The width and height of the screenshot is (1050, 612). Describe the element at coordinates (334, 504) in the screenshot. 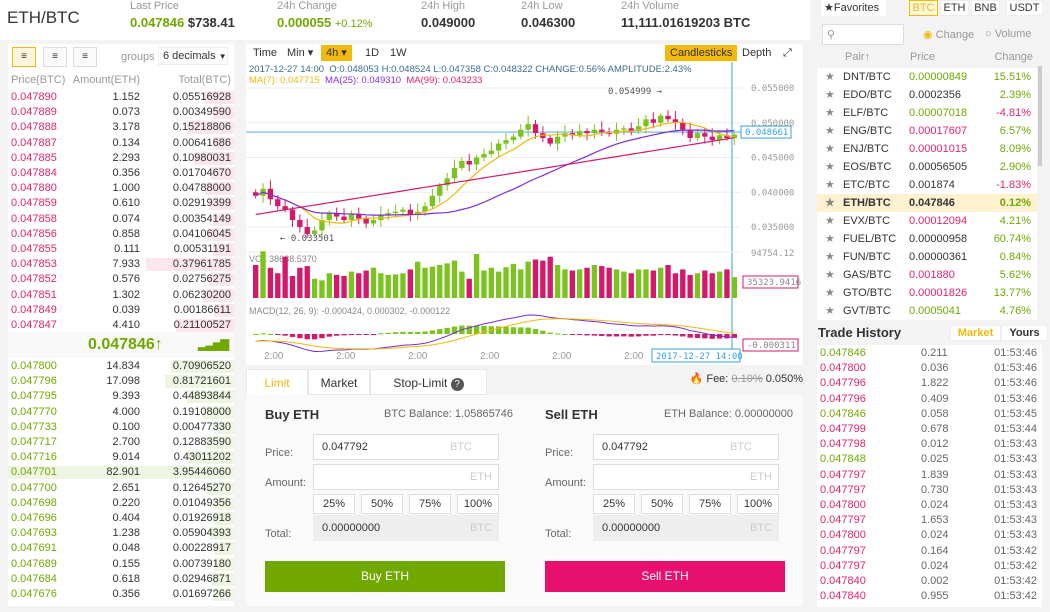

I see `buy-pct-button: 25%` at that location.